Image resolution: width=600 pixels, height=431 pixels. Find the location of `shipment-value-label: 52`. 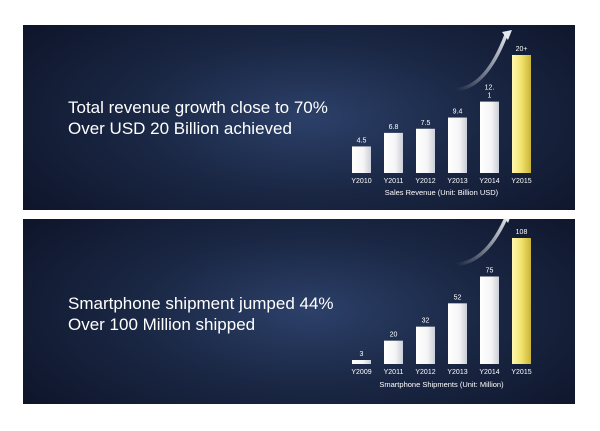

shipment-value-label: 52 is located at coordinates (458, 297).